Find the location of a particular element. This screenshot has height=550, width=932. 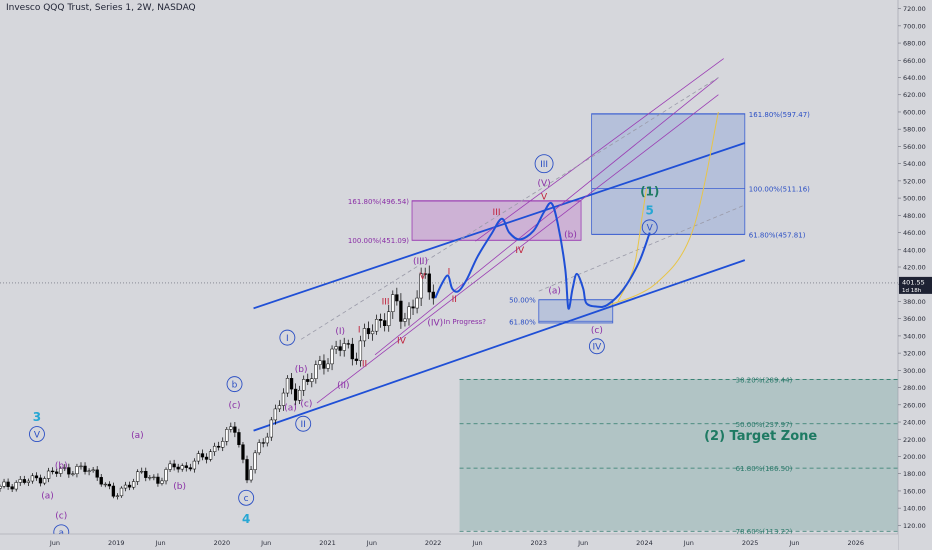

wave-label-text: In Progress? is located at coordinates (465, 322).